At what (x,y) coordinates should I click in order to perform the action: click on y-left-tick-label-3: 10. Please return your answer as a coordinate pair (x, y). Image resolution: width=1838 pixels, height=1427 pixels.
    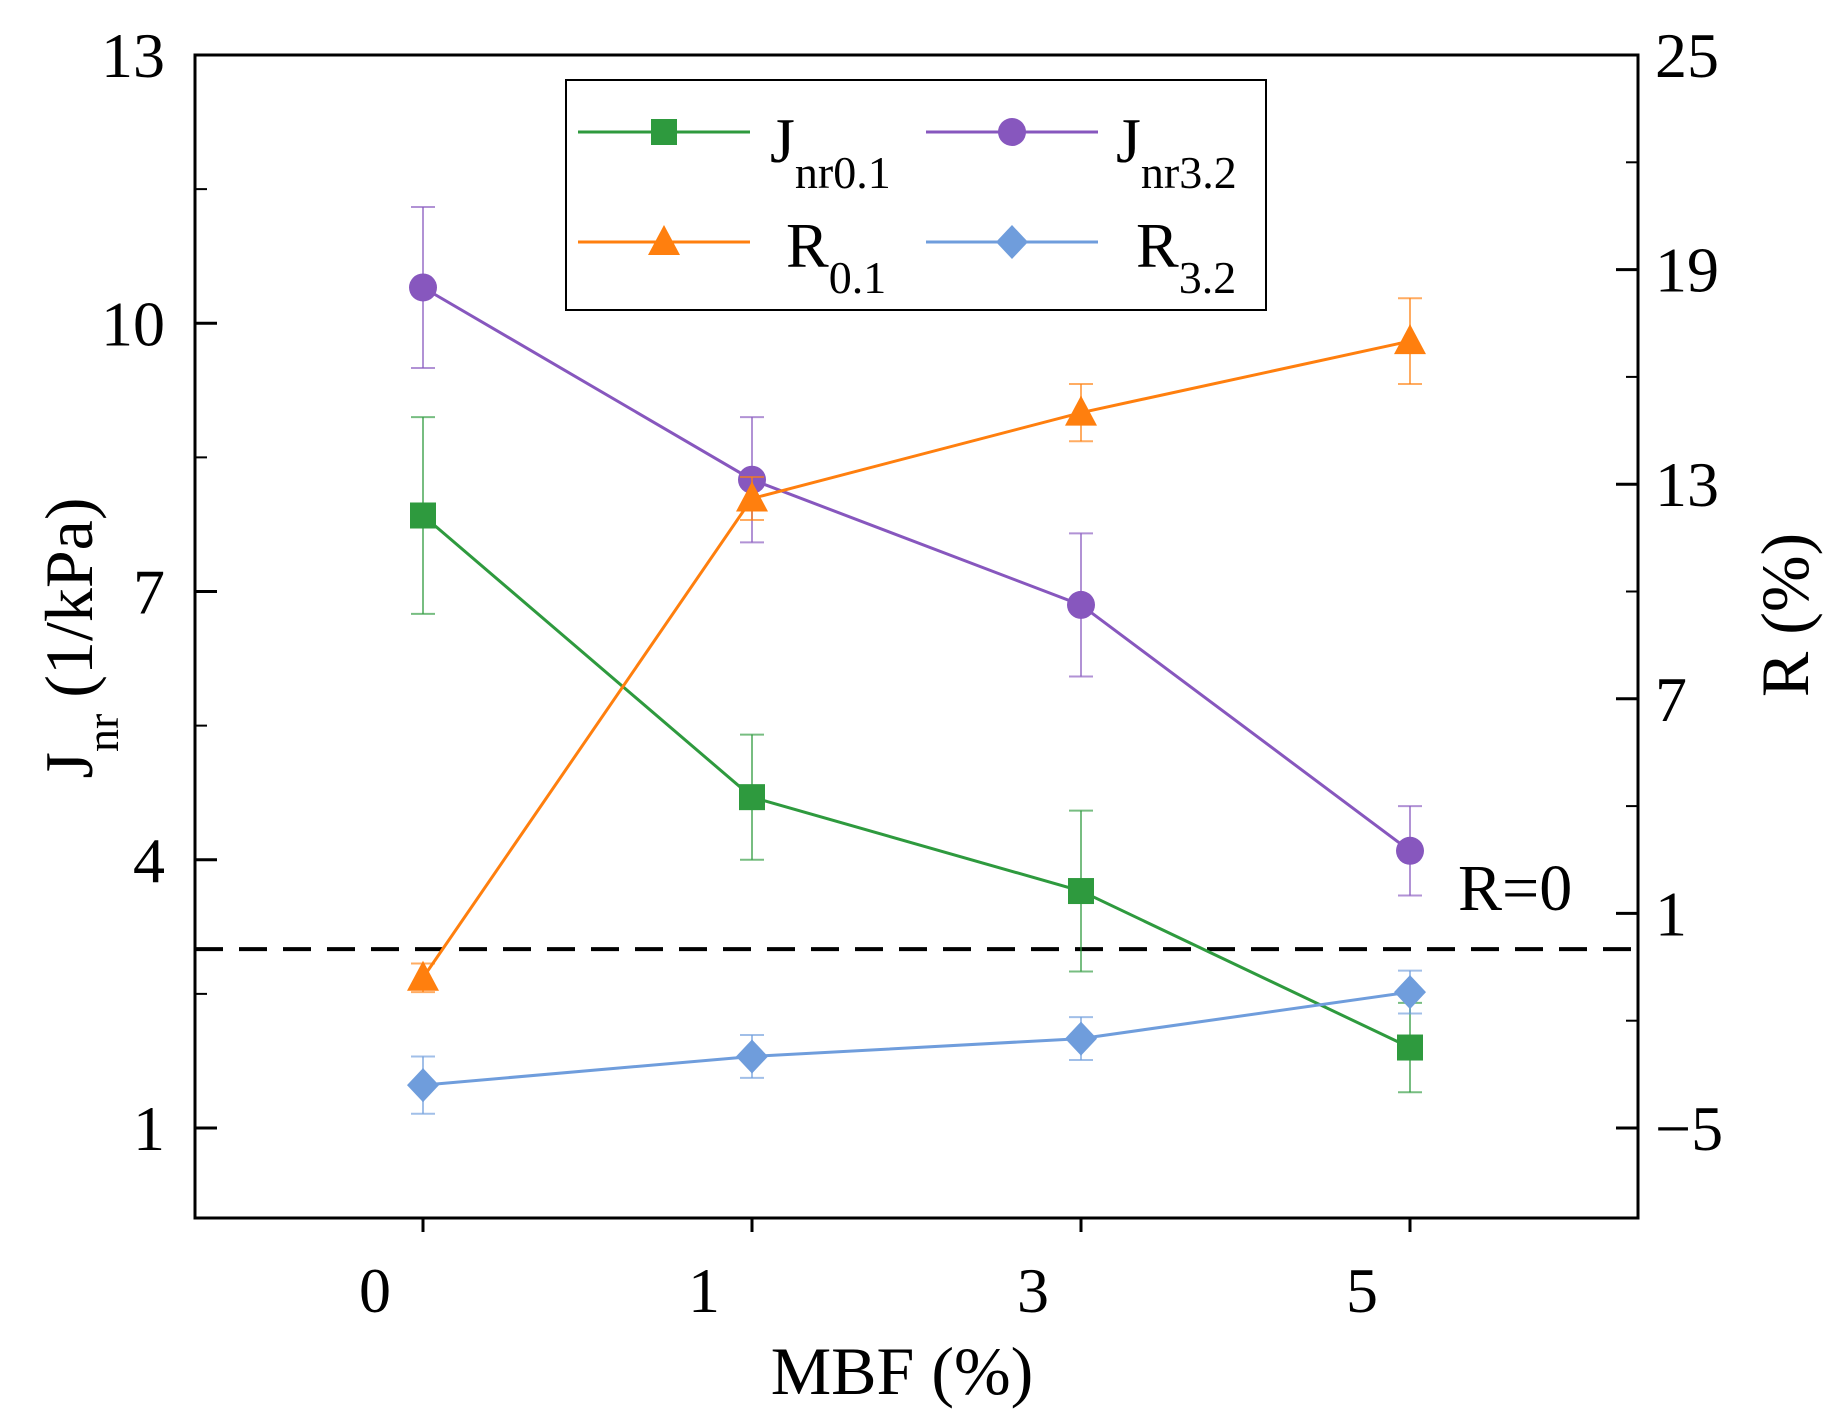
    Looking at the image, I should click on (133, 323).